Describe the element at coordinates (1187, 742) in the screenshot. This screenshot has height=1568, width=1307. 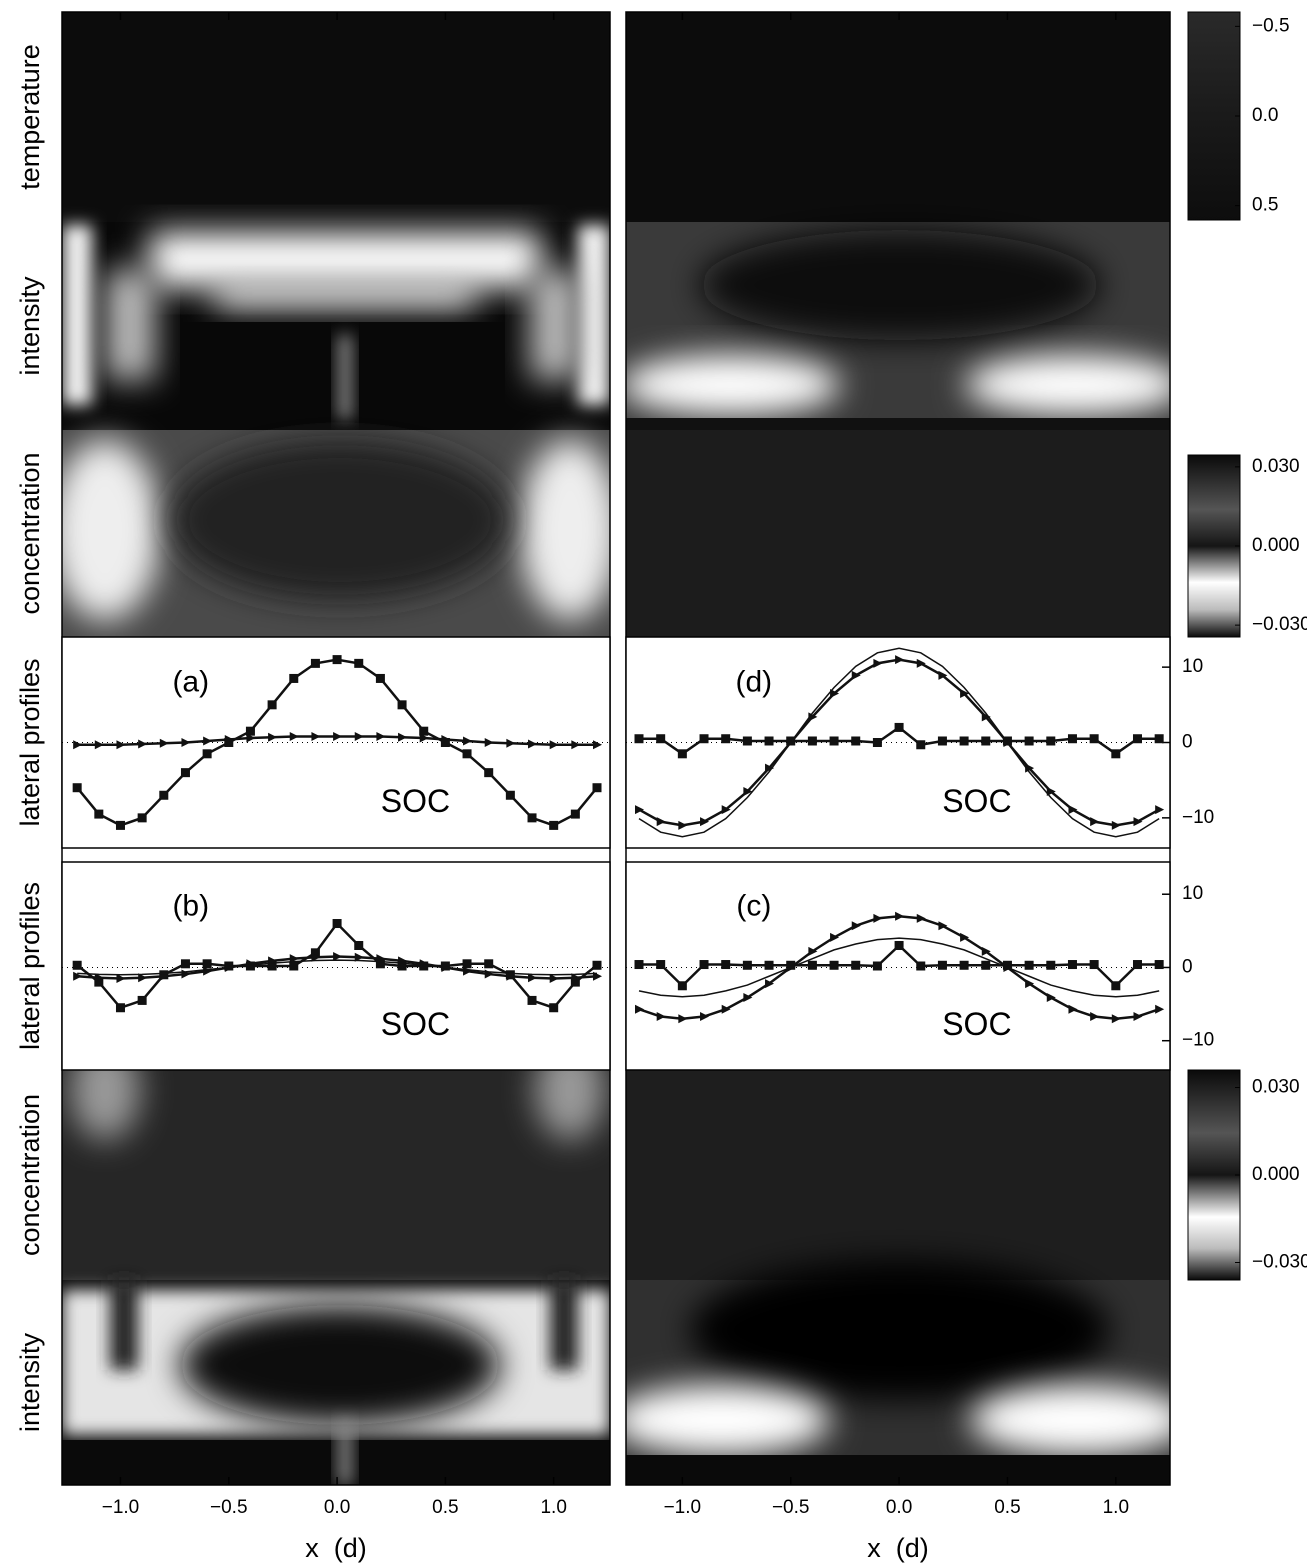
I see `y-tick-label: 0` at that location.